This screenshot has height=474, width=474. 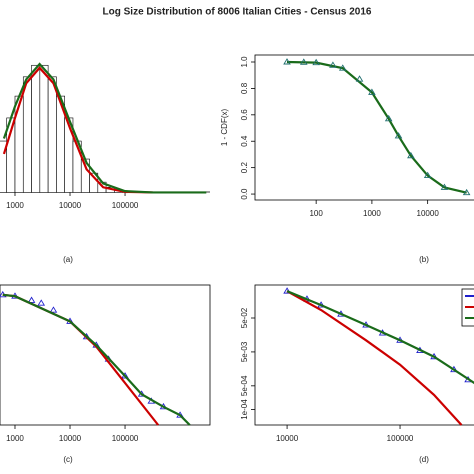 What do you see at coordinates (244, 409) in the screenshot?
I see `y-tick-label: 1e-04` at bounding box center [244, 409].